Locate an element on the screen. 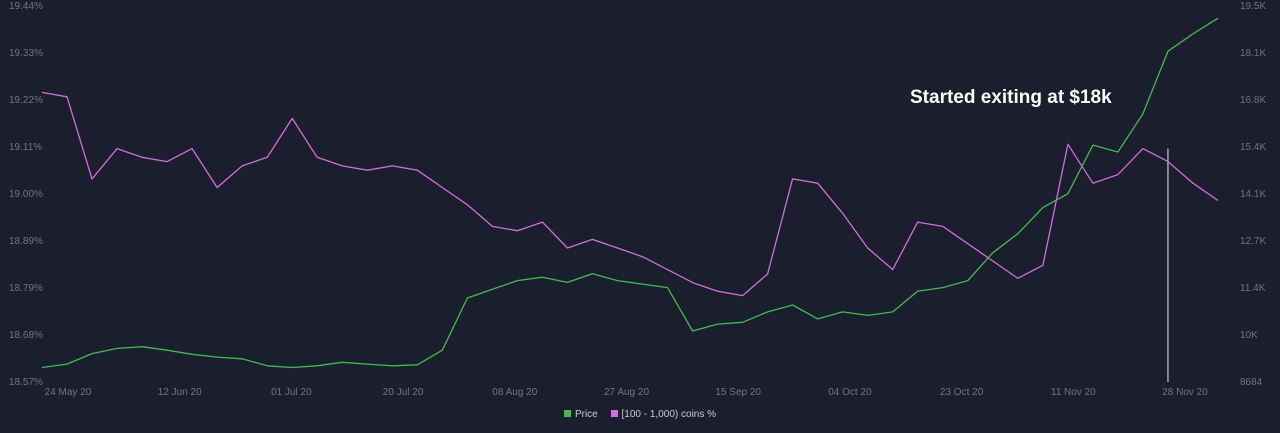 The image size is (1280, 433). y-left-tick-label: 18.57% is located at coordinates (26, 382).